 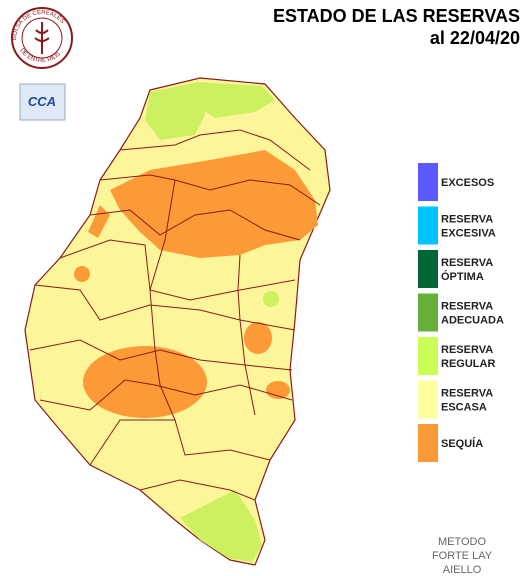 What do you see at coordinates (396, 16) in the screenshot?
I see `title: ESTADO DE LAS RESERVAS` at bounding box center [396, 16].